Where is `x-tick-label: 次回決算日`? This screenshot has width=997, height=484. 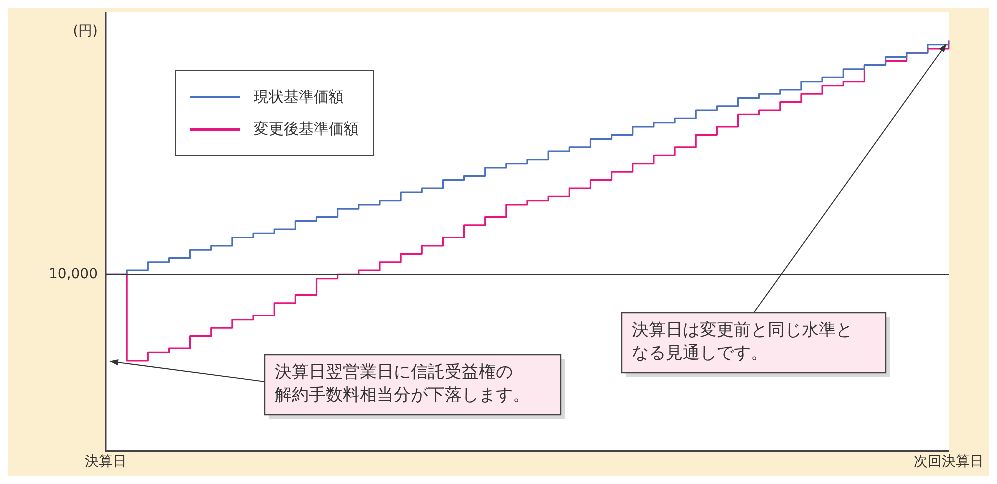 x-tick-label: 次回決算日 is located at coordinates (949, 462).